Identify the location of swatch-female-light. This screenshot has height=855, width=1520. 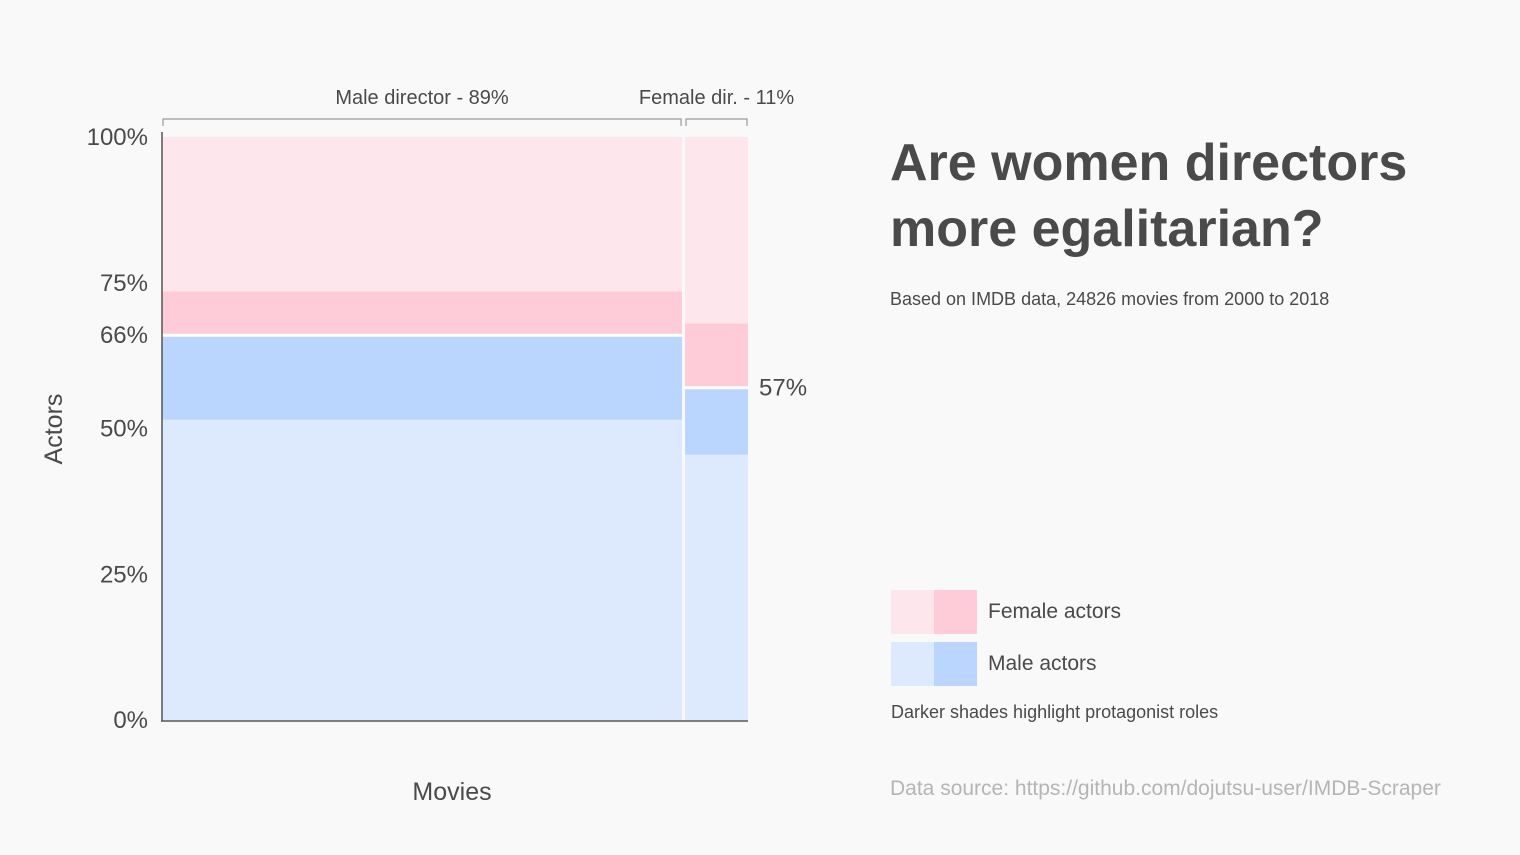
(912, 612).